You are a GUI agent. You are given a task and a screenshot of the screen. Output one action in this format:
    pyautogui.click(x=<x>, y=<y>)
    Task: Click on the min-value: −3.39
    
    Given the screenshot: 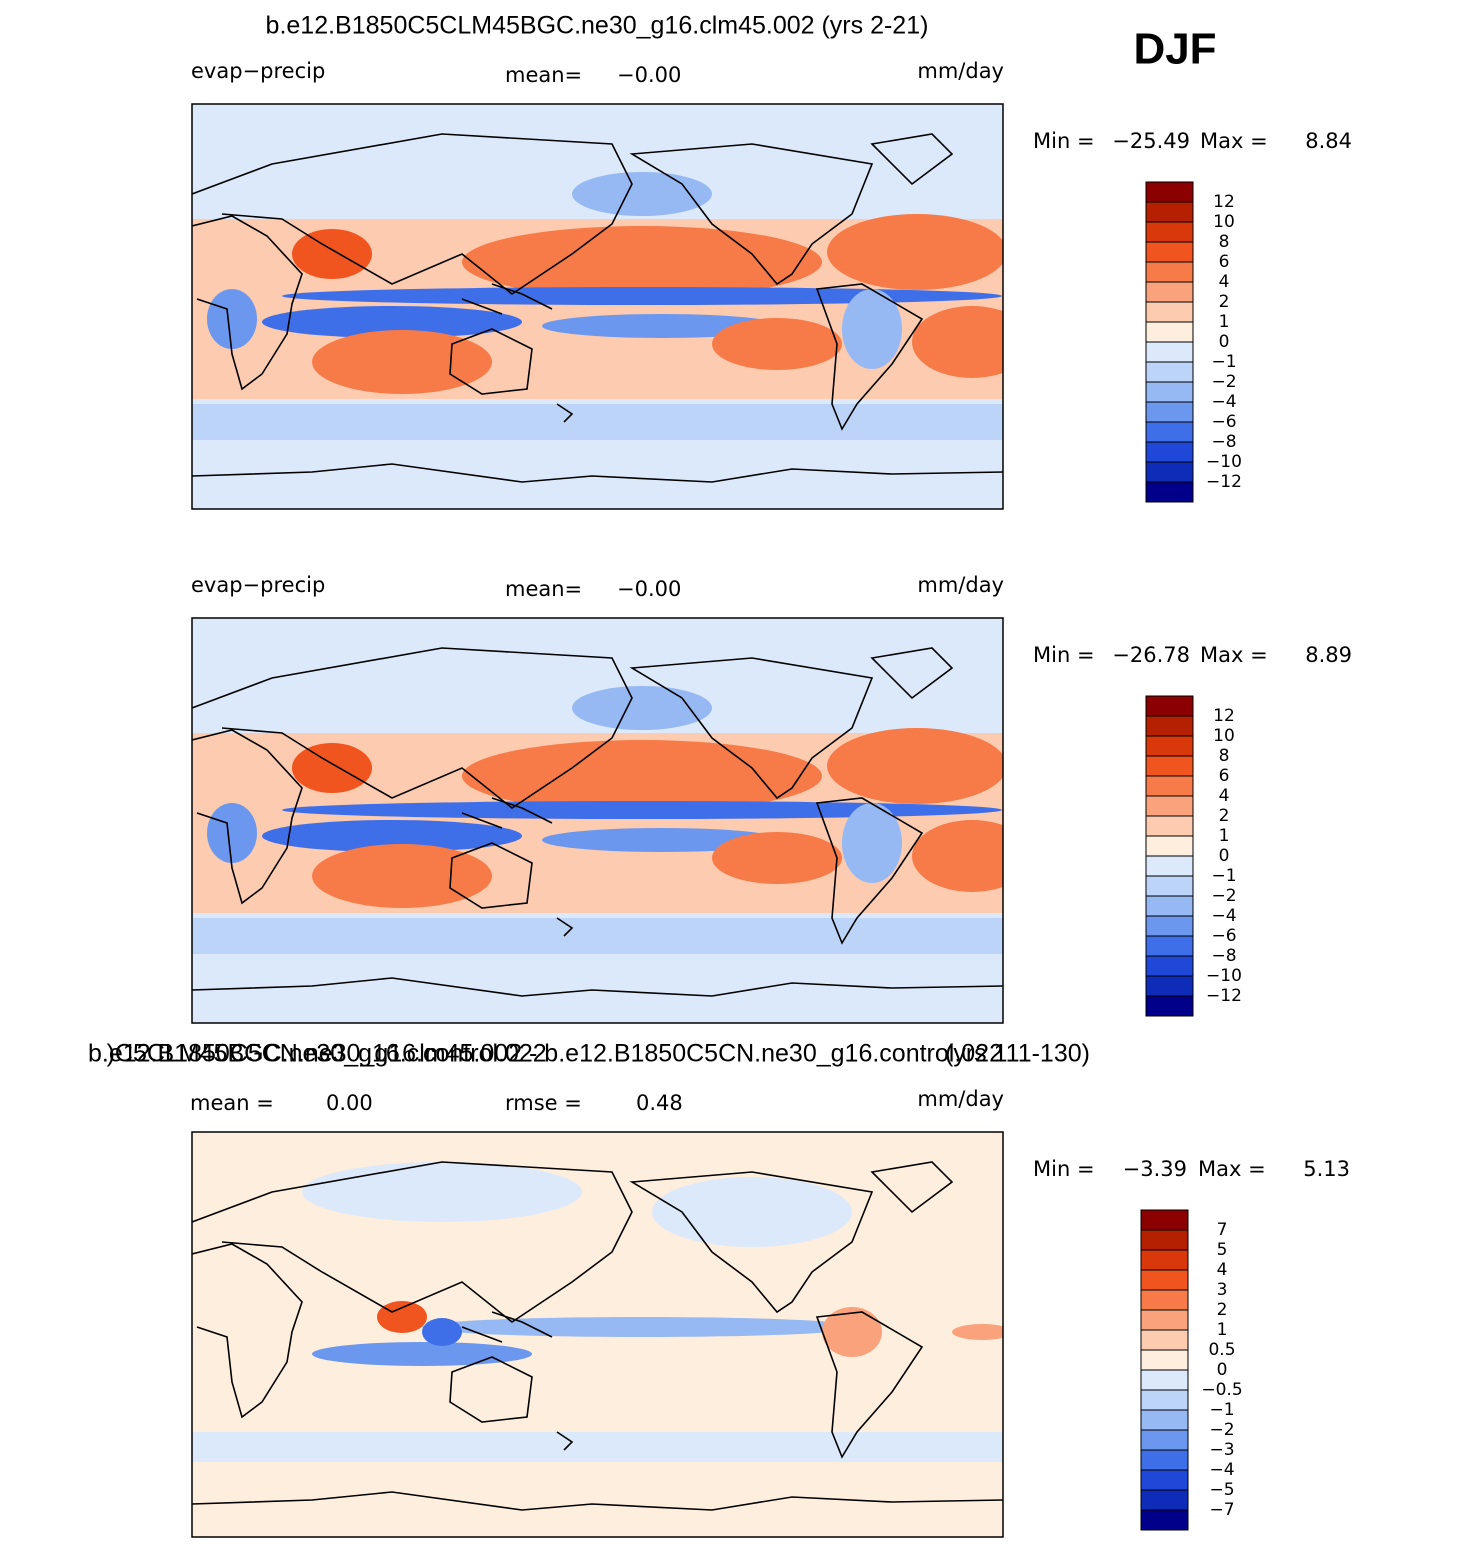 What is the action you would take?
    pyautogui.click(x=1155, y=1169)
    